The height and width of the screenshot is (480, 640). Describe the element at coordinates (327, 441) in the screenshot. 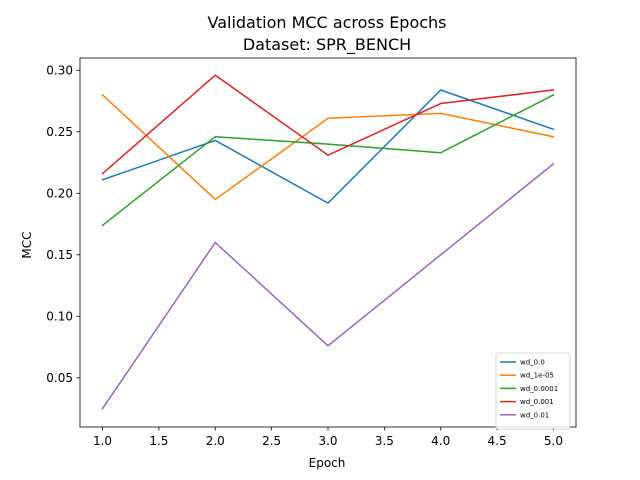

I see `x-tick-label: 3.0` at that location.